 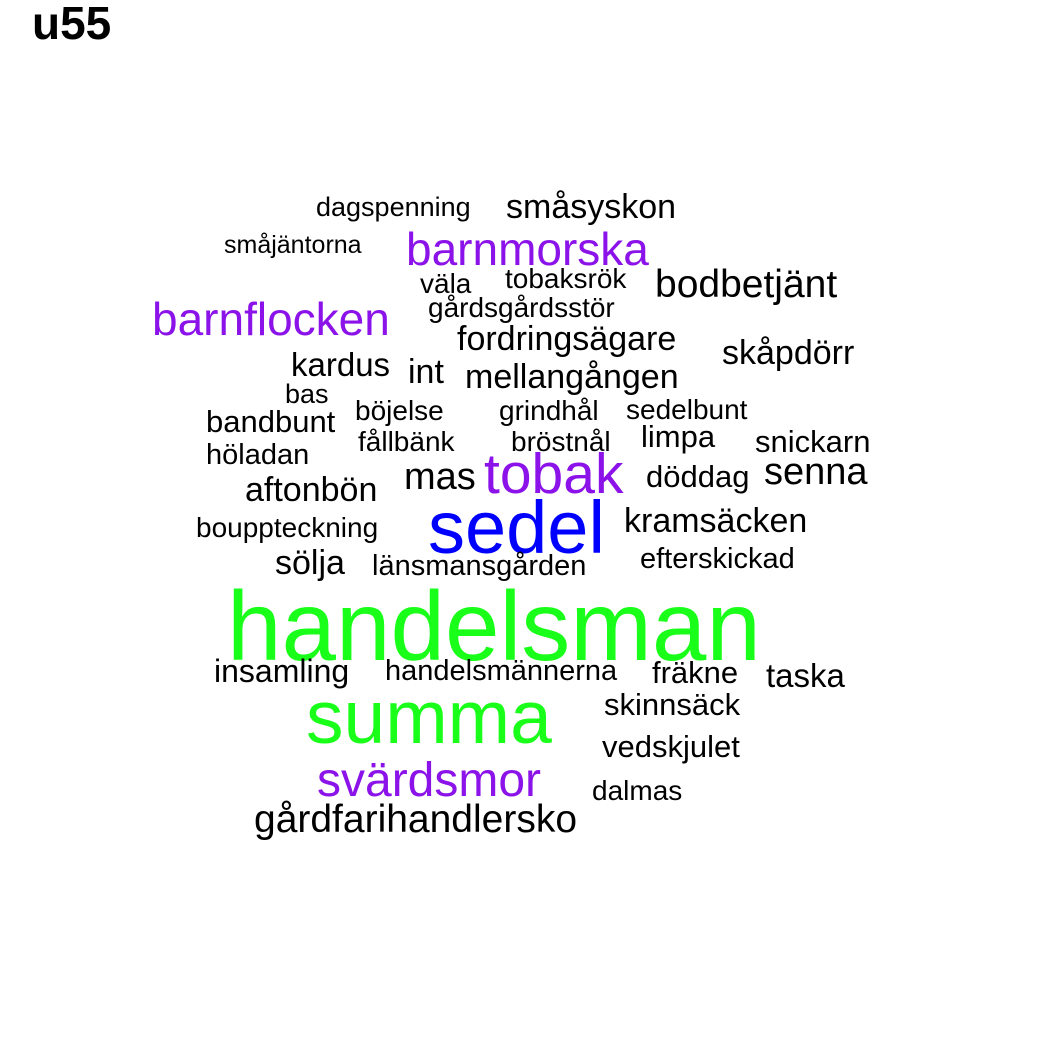 What do you see at coordinates (479, 566) in the screenshot?
I see `word-lansmansgarden: länsmansgården` at bounding box center [479, 566].